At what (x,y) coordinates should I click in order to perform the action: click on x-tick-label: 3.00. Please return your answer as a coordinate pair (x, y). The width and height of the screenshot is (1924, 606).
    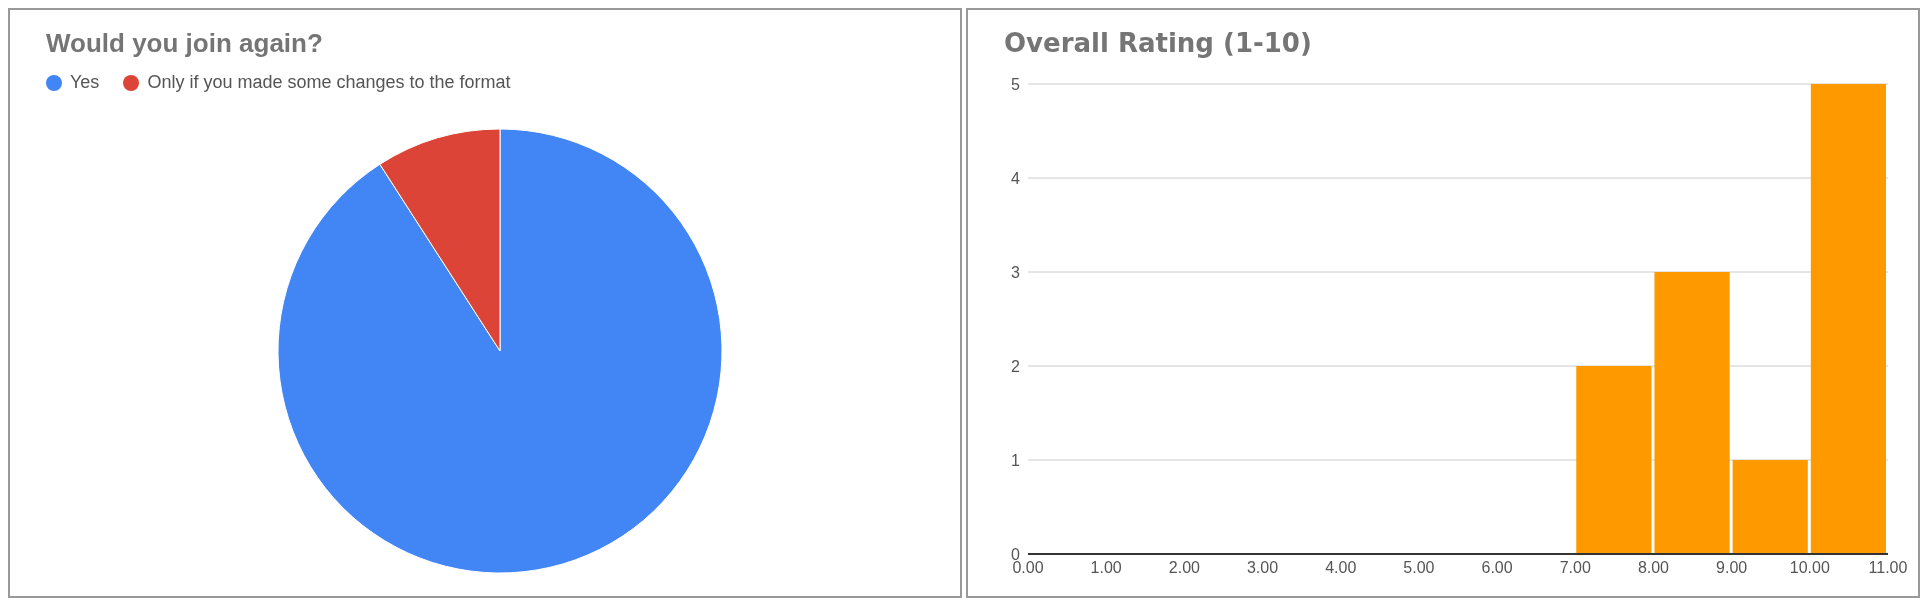
    Looking at the image, I should click on (1262, 568).